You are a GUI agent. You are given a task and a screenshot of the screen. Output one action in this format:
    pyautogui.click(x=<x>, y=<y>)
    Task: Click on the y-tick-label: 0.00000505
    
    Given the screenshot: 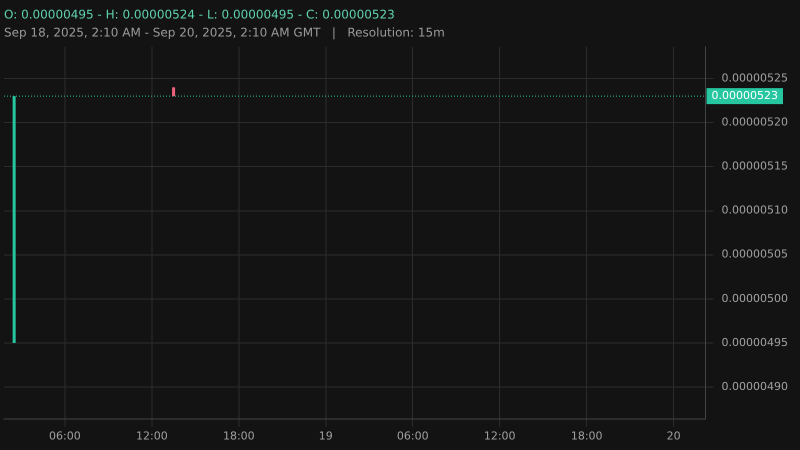 What is the action you would take?
    pyautogui.click(x=755, y=254)
    